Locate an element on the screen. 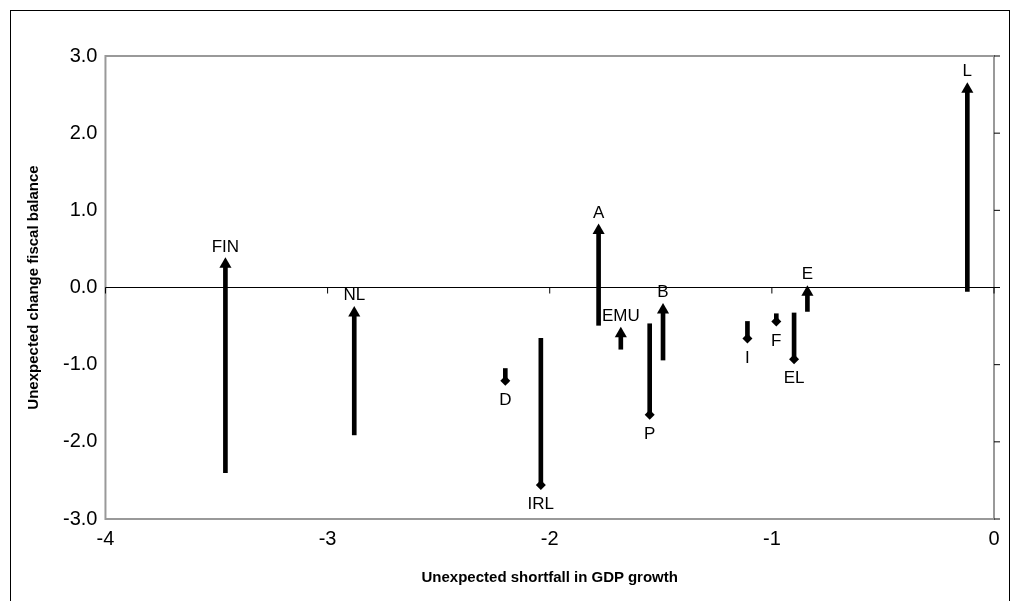 The width and height of the screenshot is (1012, 601). annotation: E is located at coordinates (807, 274).